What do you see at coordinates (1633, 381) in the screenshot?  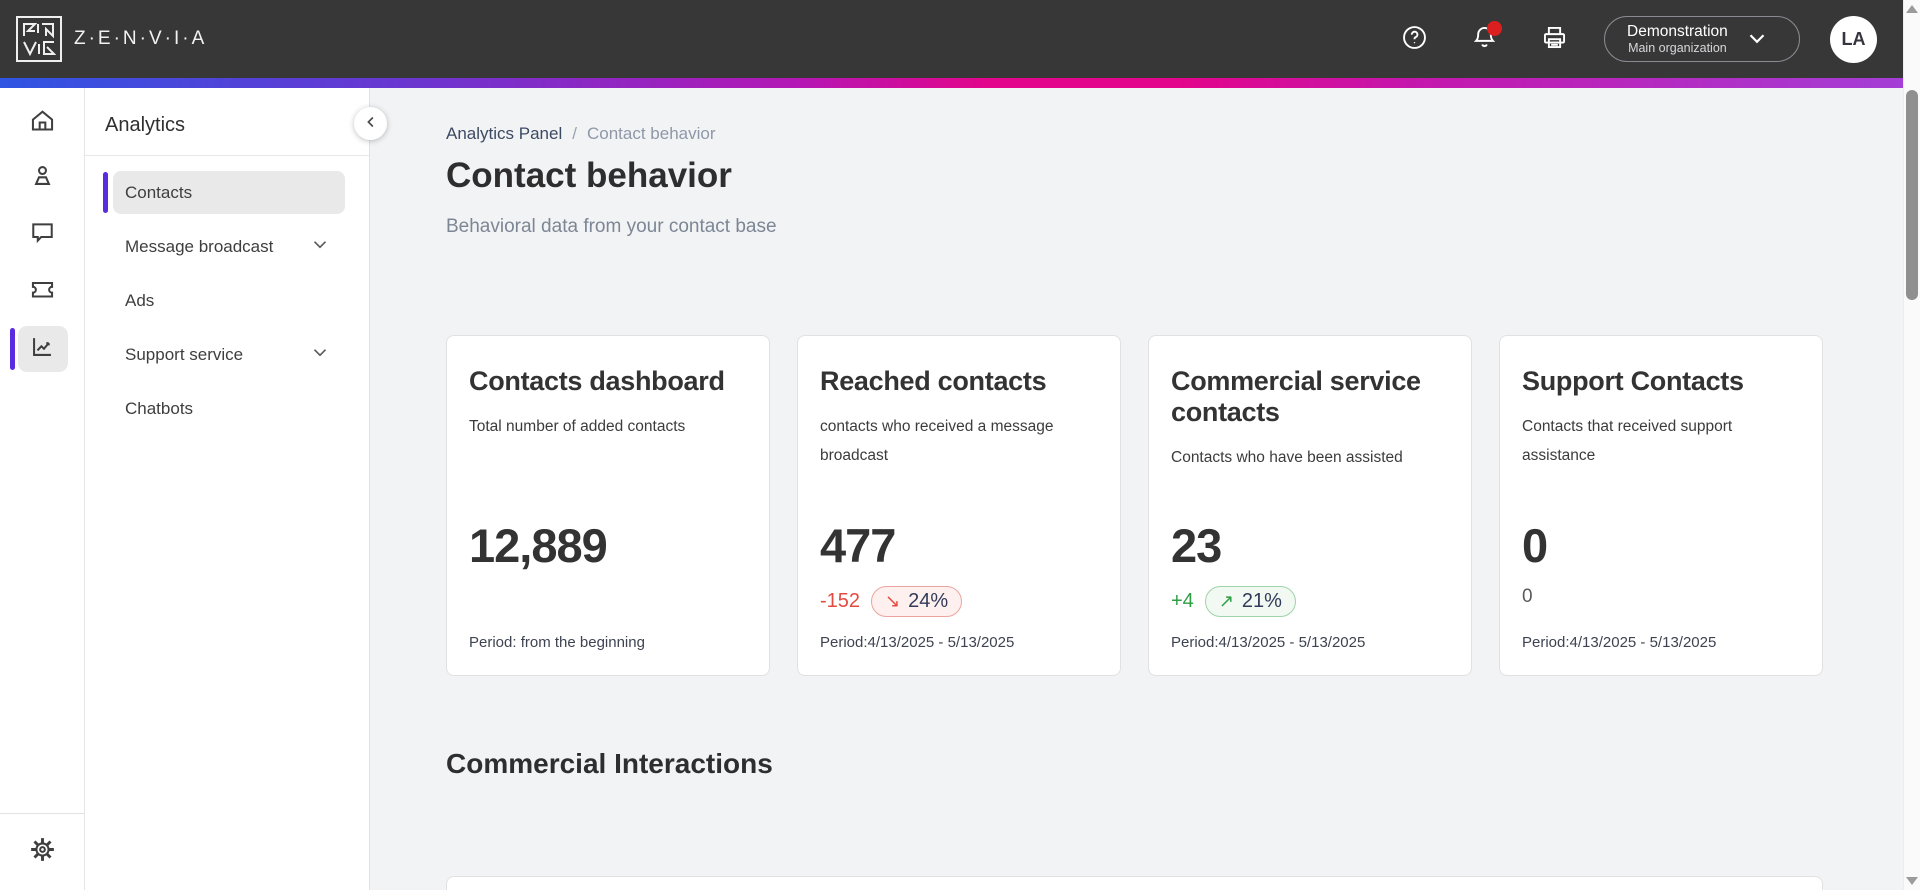 I see `card-title: Support Contacts` at bounding box center [1633, 381].